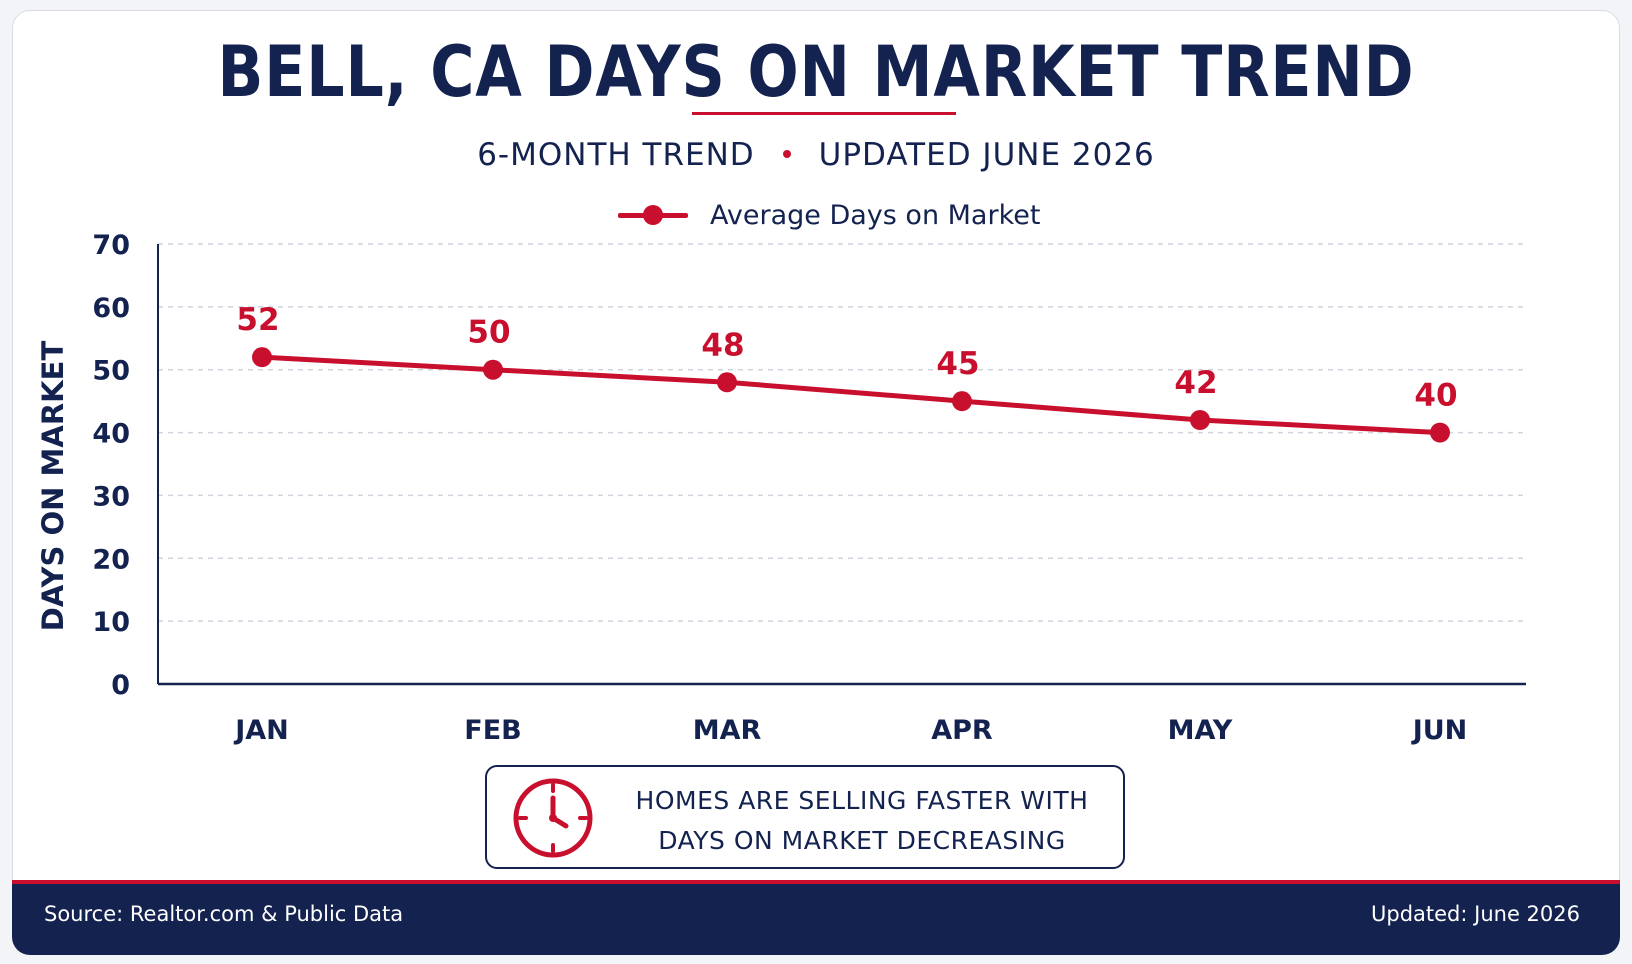 The width and height of the screenshot is (1632, 964). What do you see at coordinates (986, 155) in the screenshot?
I see `subtitle-updated: UPDATED JUNE 2026` at bounding box center [986, 155].